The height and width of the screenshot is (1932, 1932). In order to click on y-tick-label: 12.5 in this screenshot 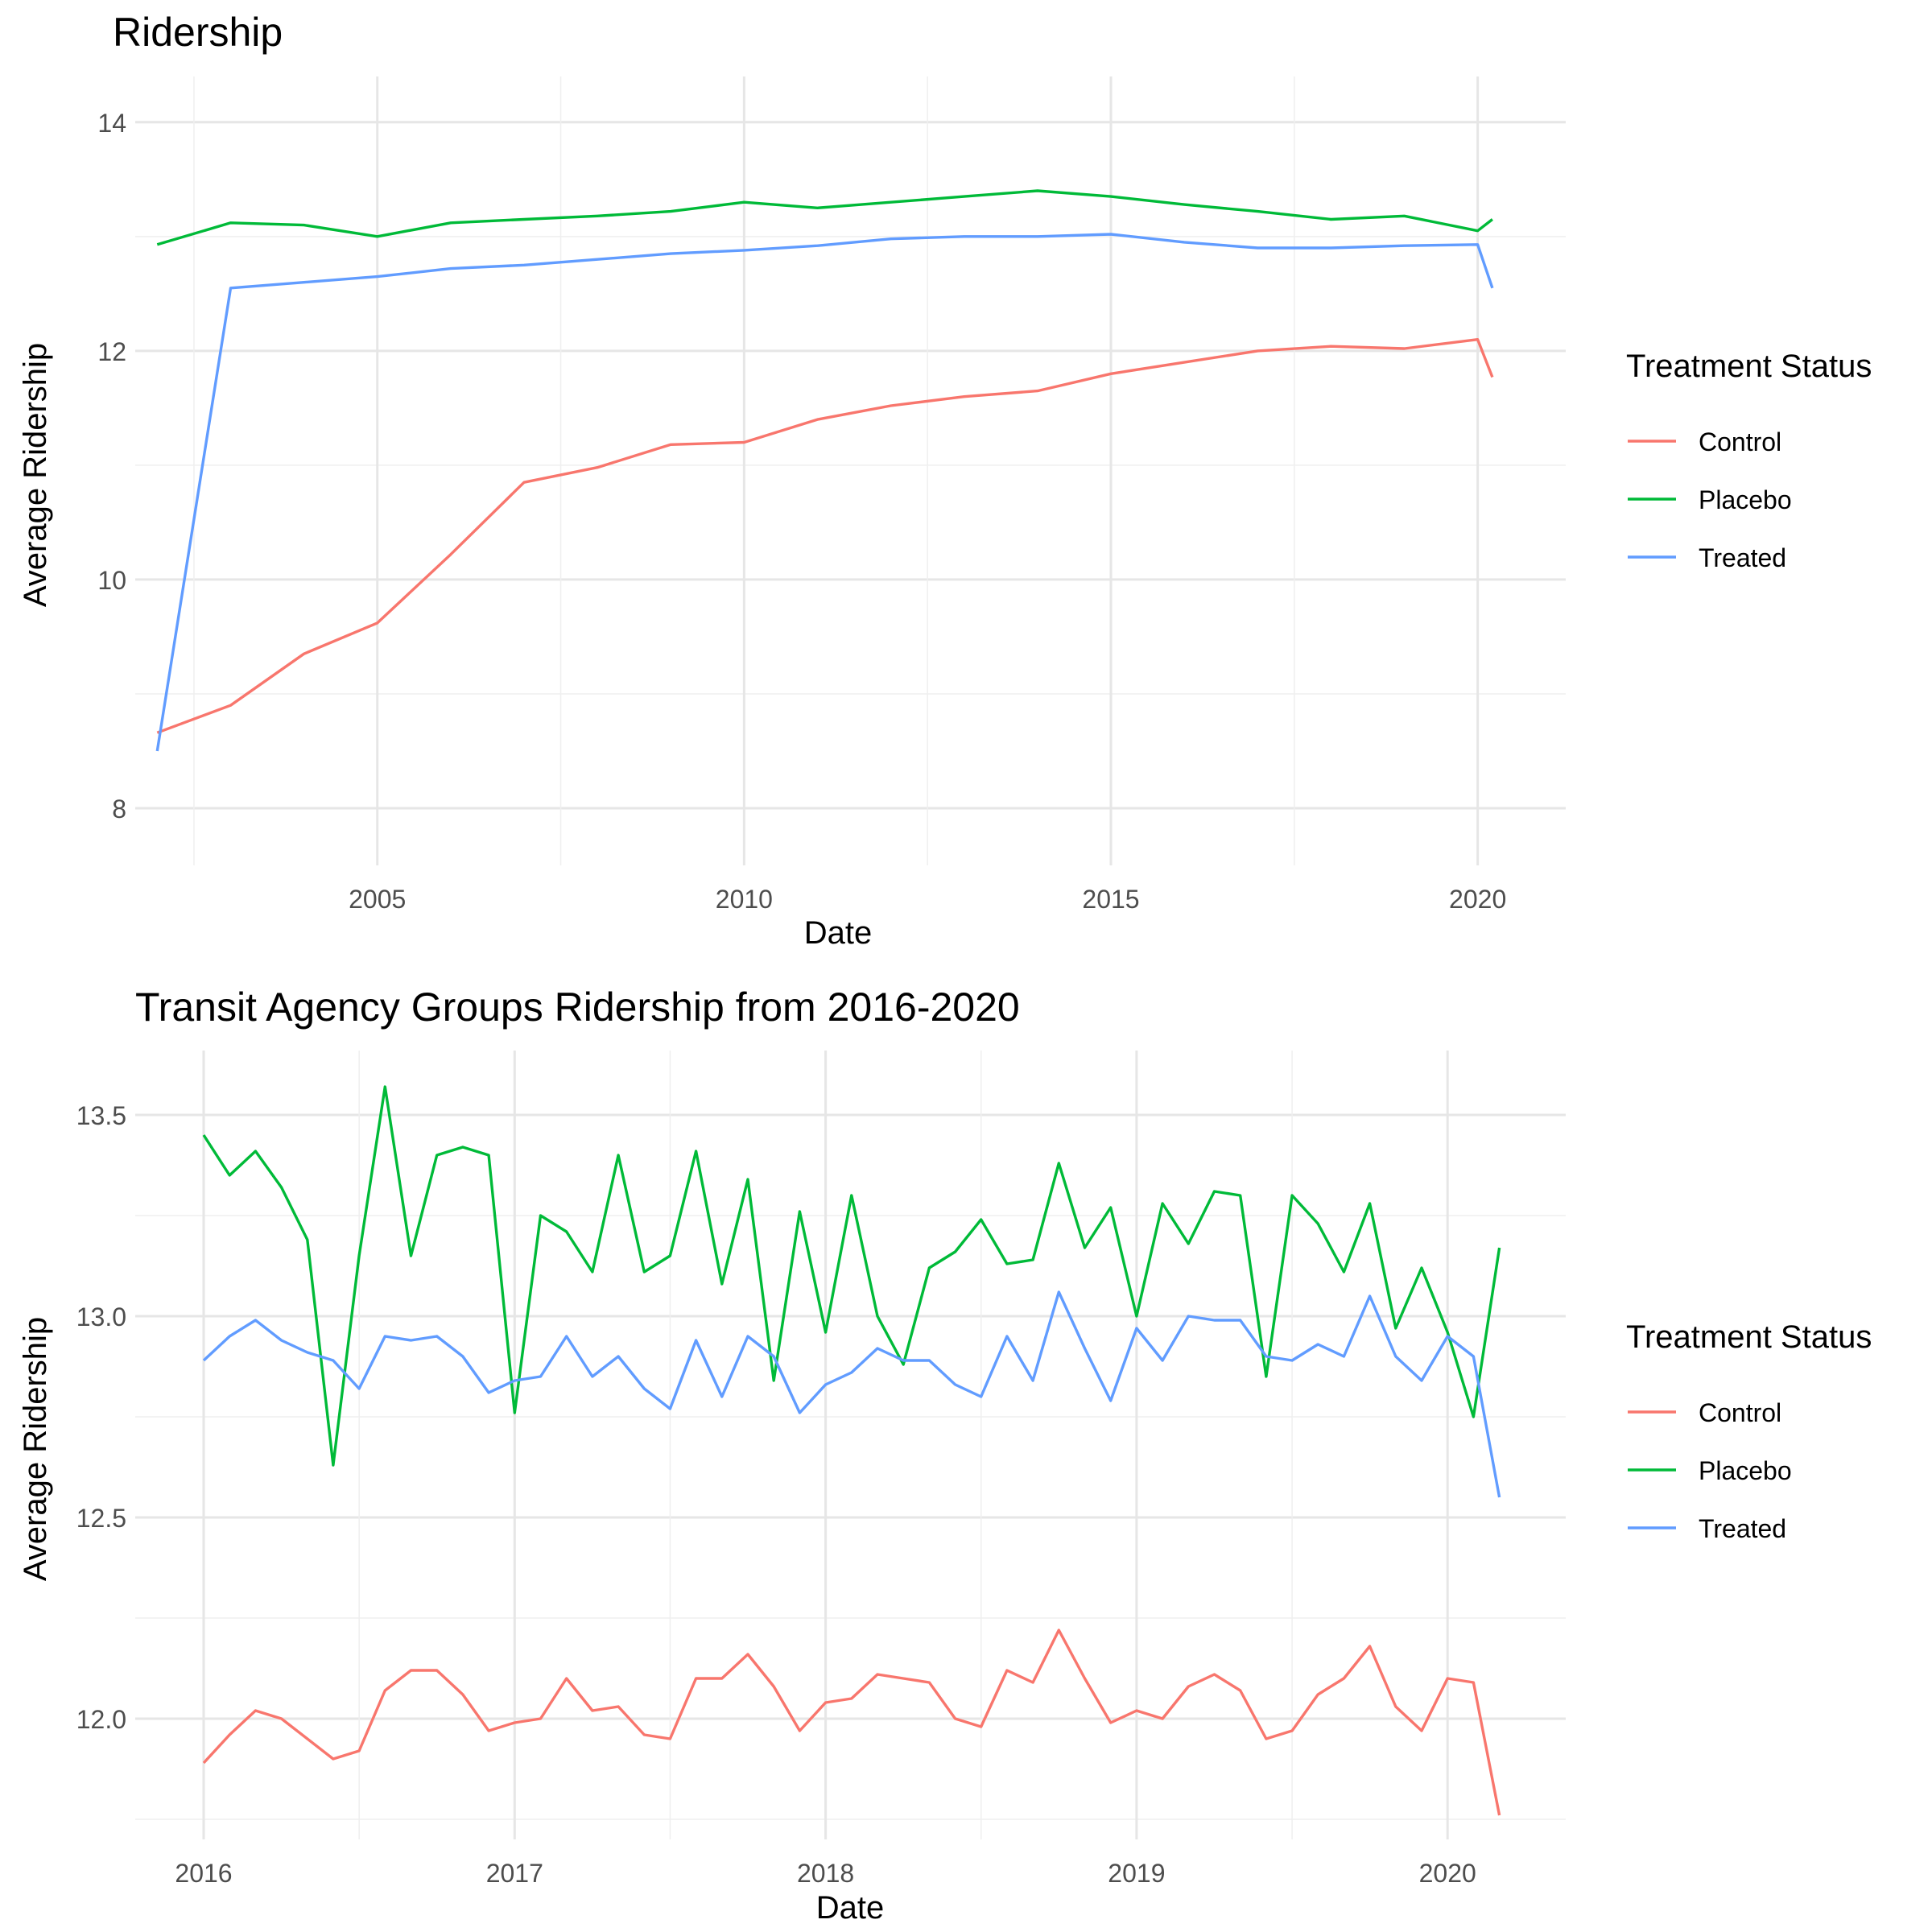, I will do `click(101, 1518)`.